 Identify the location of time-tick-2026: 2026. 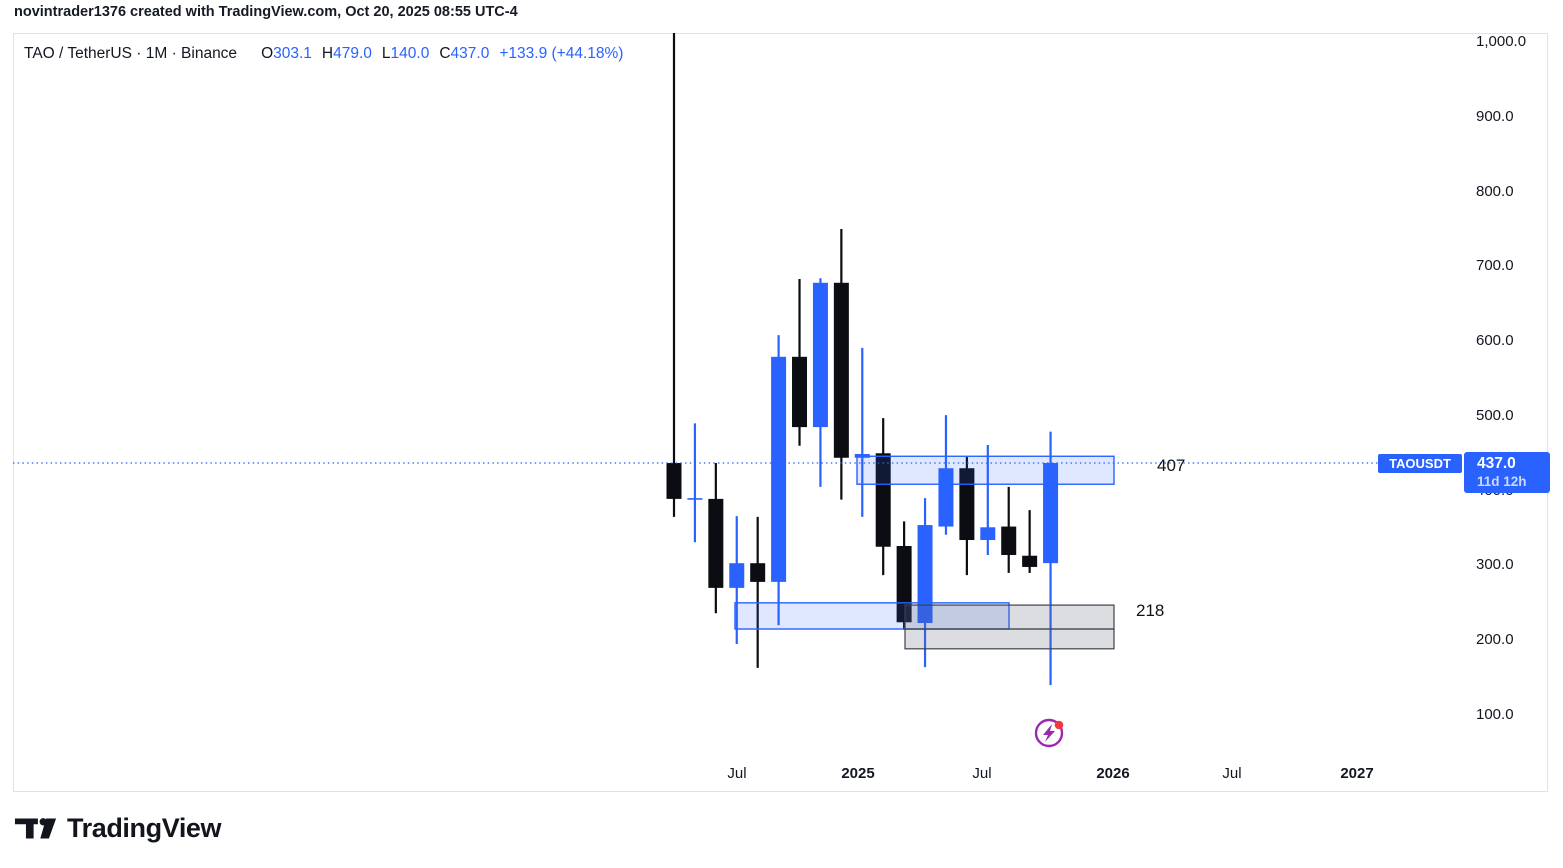
(1113, 773).